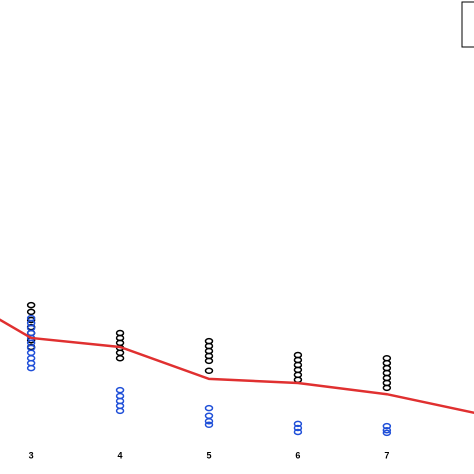 This screenshot has height=474, width=474. What do you see at coordinates (467, 24) in the screenshot?
I see `legend-box` at bounding box center [467, 24].